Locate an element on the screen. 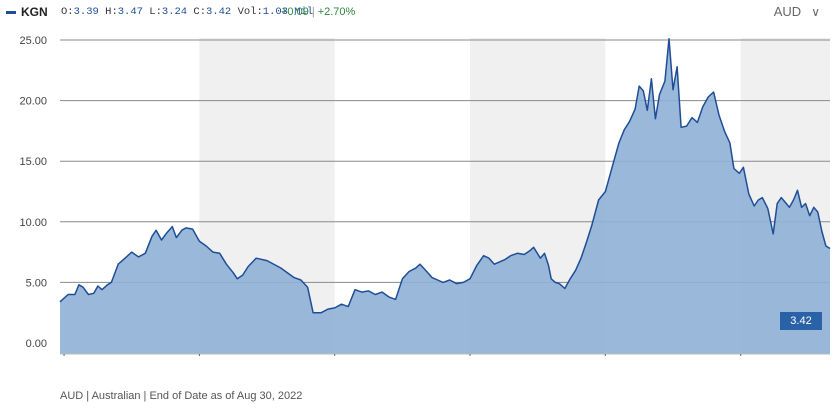 The image size is (834, 410). y-tick-label: 20.00 is located at coordinates (33, 102).